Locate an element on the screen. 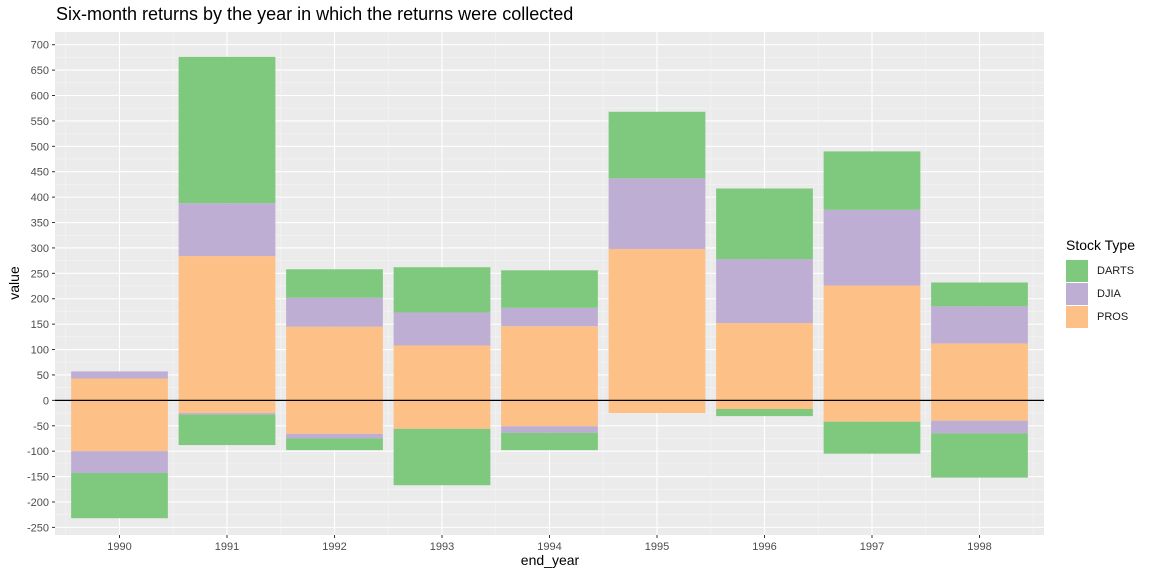 The height and width of the screenshot is (576, 1152). legend: Stock Type DARTS DJIA PROS is located at coordinates (1100, 282).